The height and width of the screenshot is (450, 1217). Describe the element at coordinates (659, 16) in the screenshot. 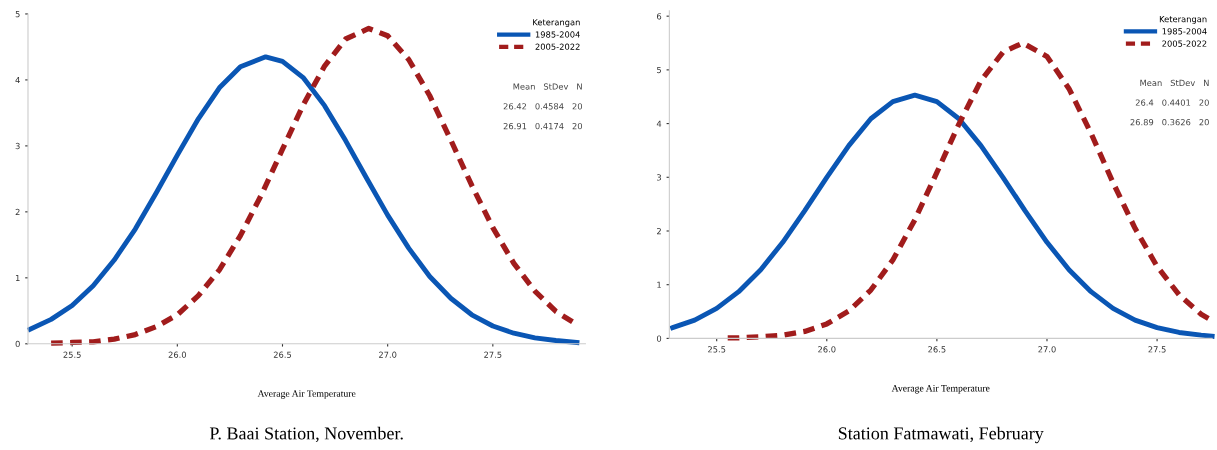

I see `y-tick-label: 6` at that location.